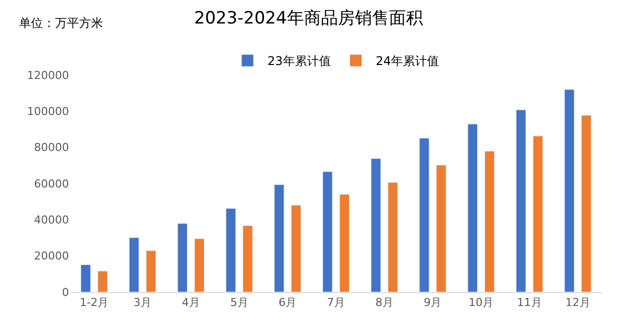 The image size is (617, 327). I want to click on text: 单位：万平方米, so click(61, 23).